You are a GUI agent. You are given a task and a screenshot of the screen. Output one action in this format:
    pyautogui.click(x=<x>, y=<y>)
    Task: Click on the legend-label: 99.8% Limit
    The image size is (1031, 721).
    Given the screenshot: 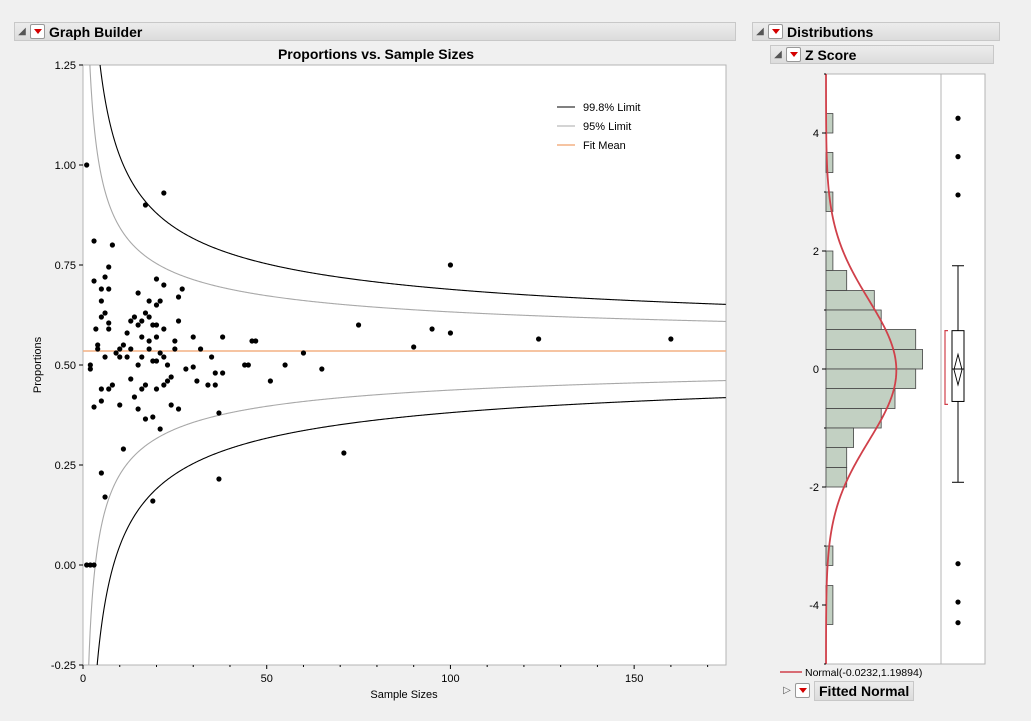 What is the action you would take?
    pyautogui.click(x=611, y=108)
    